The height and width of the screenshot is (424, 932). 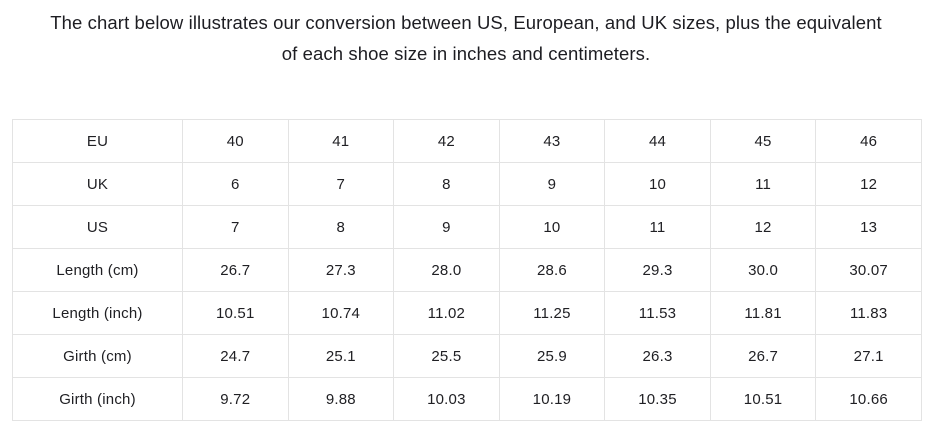 What do you see at coordinates (868, 356) in the screenshot?
I see `value-cell: 27.1` at bounding box center [868, 356].